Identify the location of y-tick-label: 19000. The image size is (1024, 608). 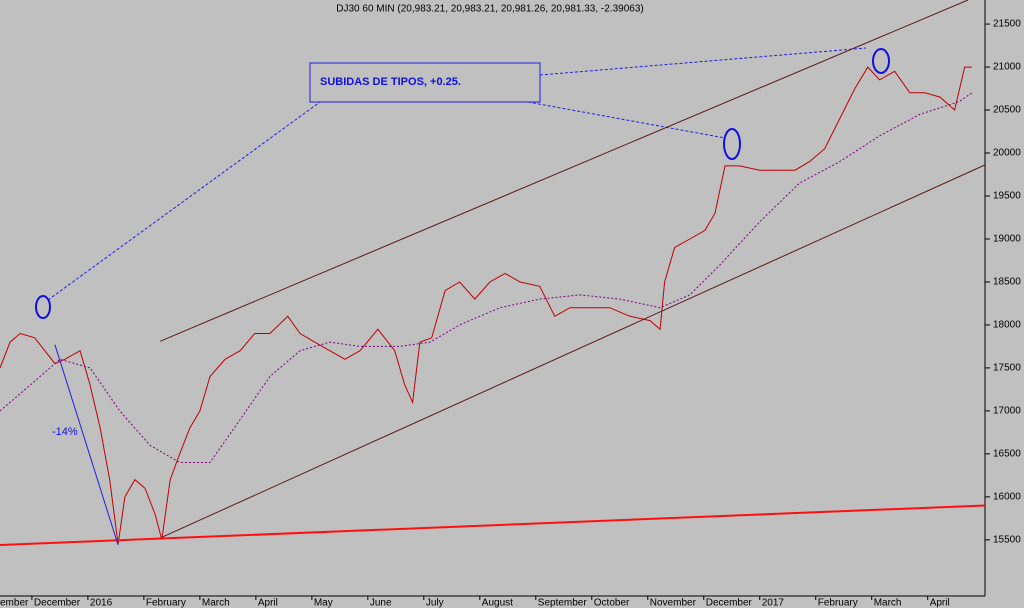
(1007, 239).